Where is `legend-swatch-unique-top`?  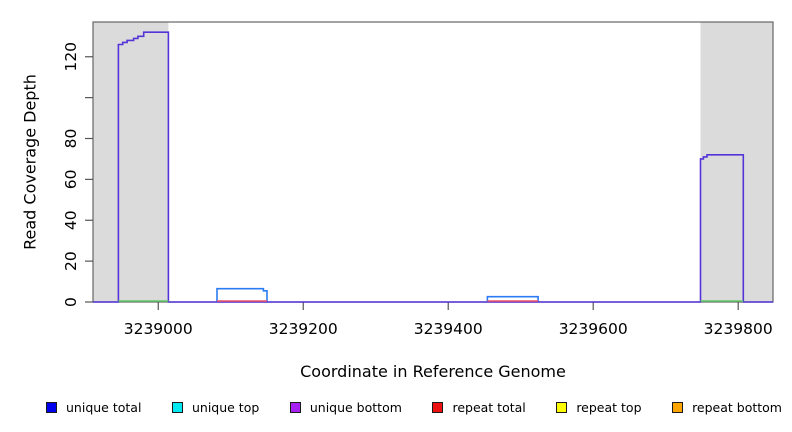 legend-swatch-unique-top is located at coordinates (177, 407).